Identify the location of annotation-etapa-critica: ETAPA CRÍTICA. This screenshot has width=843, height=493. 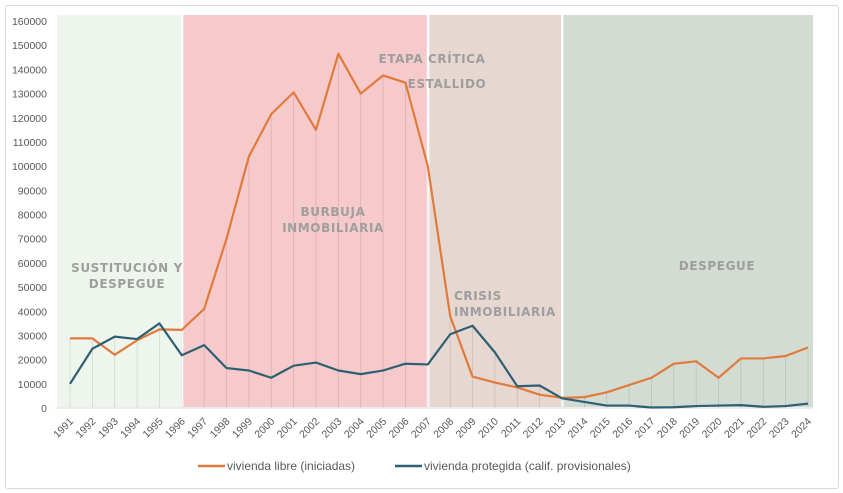
(432, 58).